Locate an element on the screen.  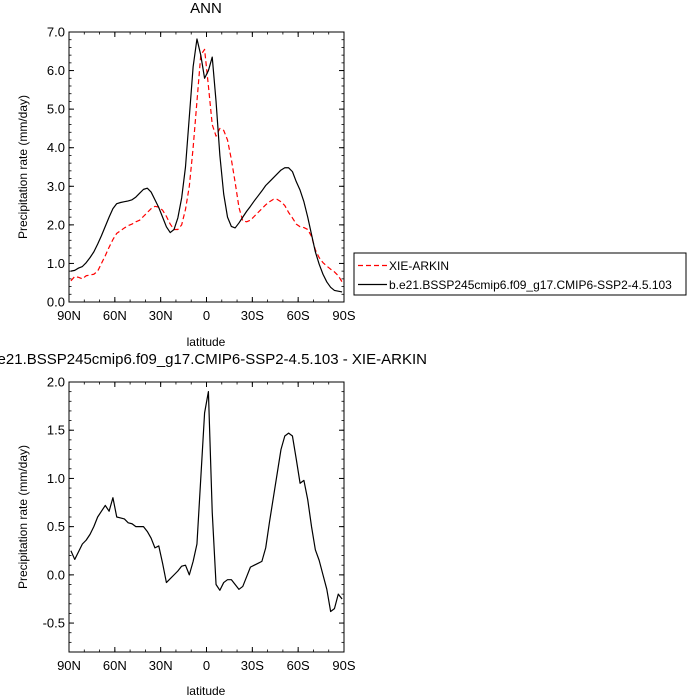
bottom-y-axis-label: Precipitation rate (mm/day) is located at coordinates (23, 517).